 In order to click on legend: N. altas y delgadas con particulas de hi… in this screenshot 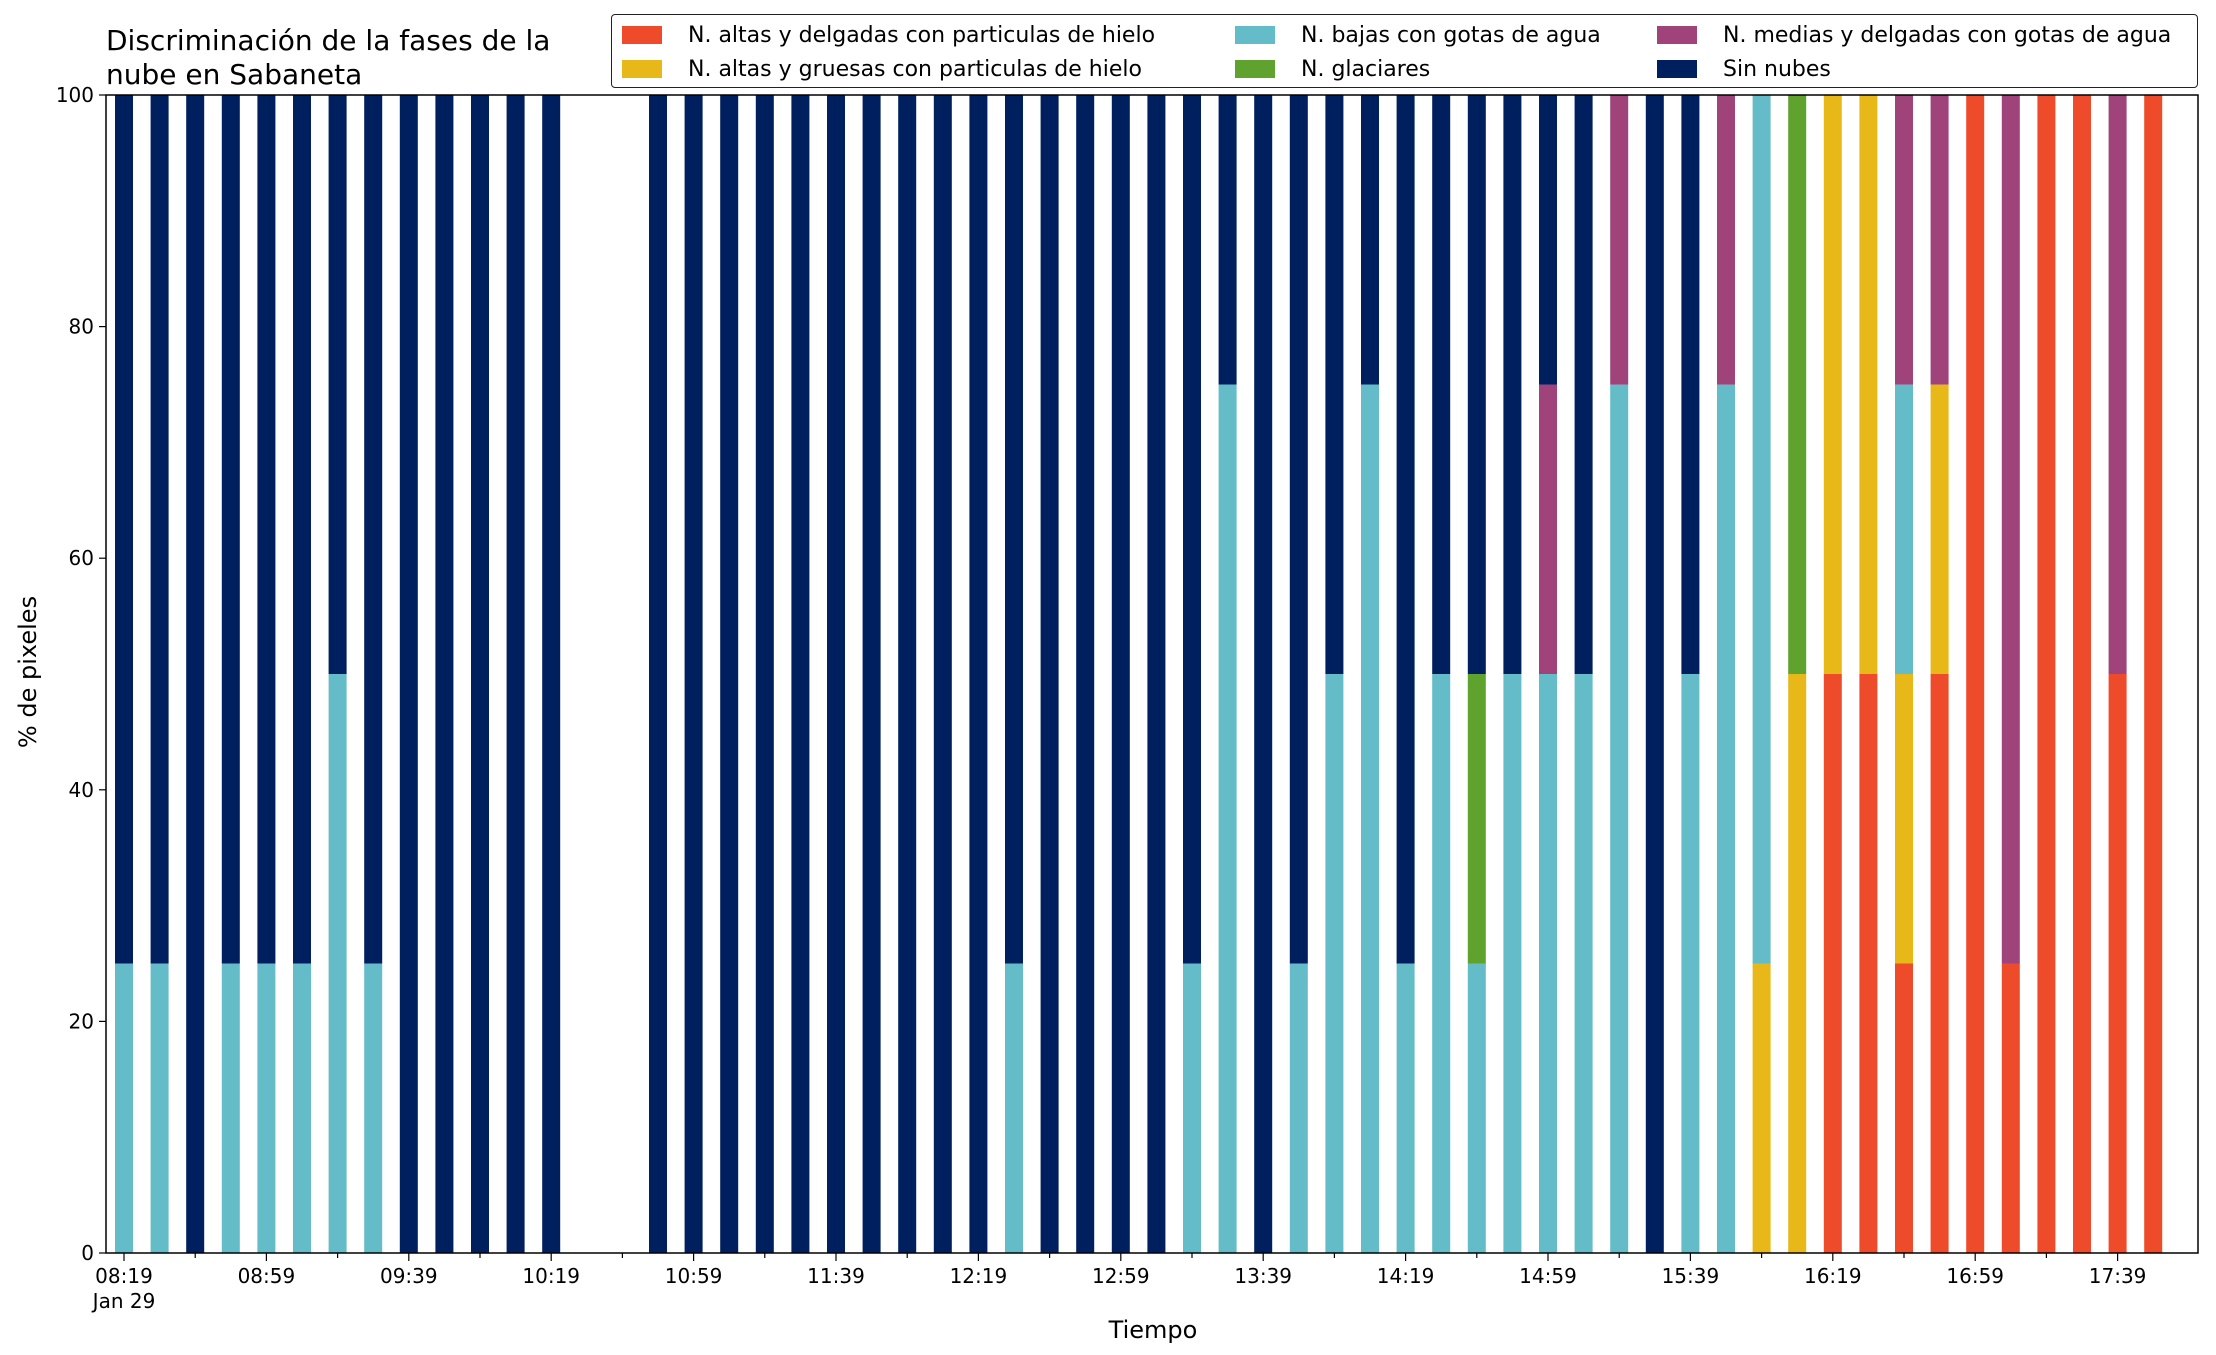, I will do `click(1404, 51)`.